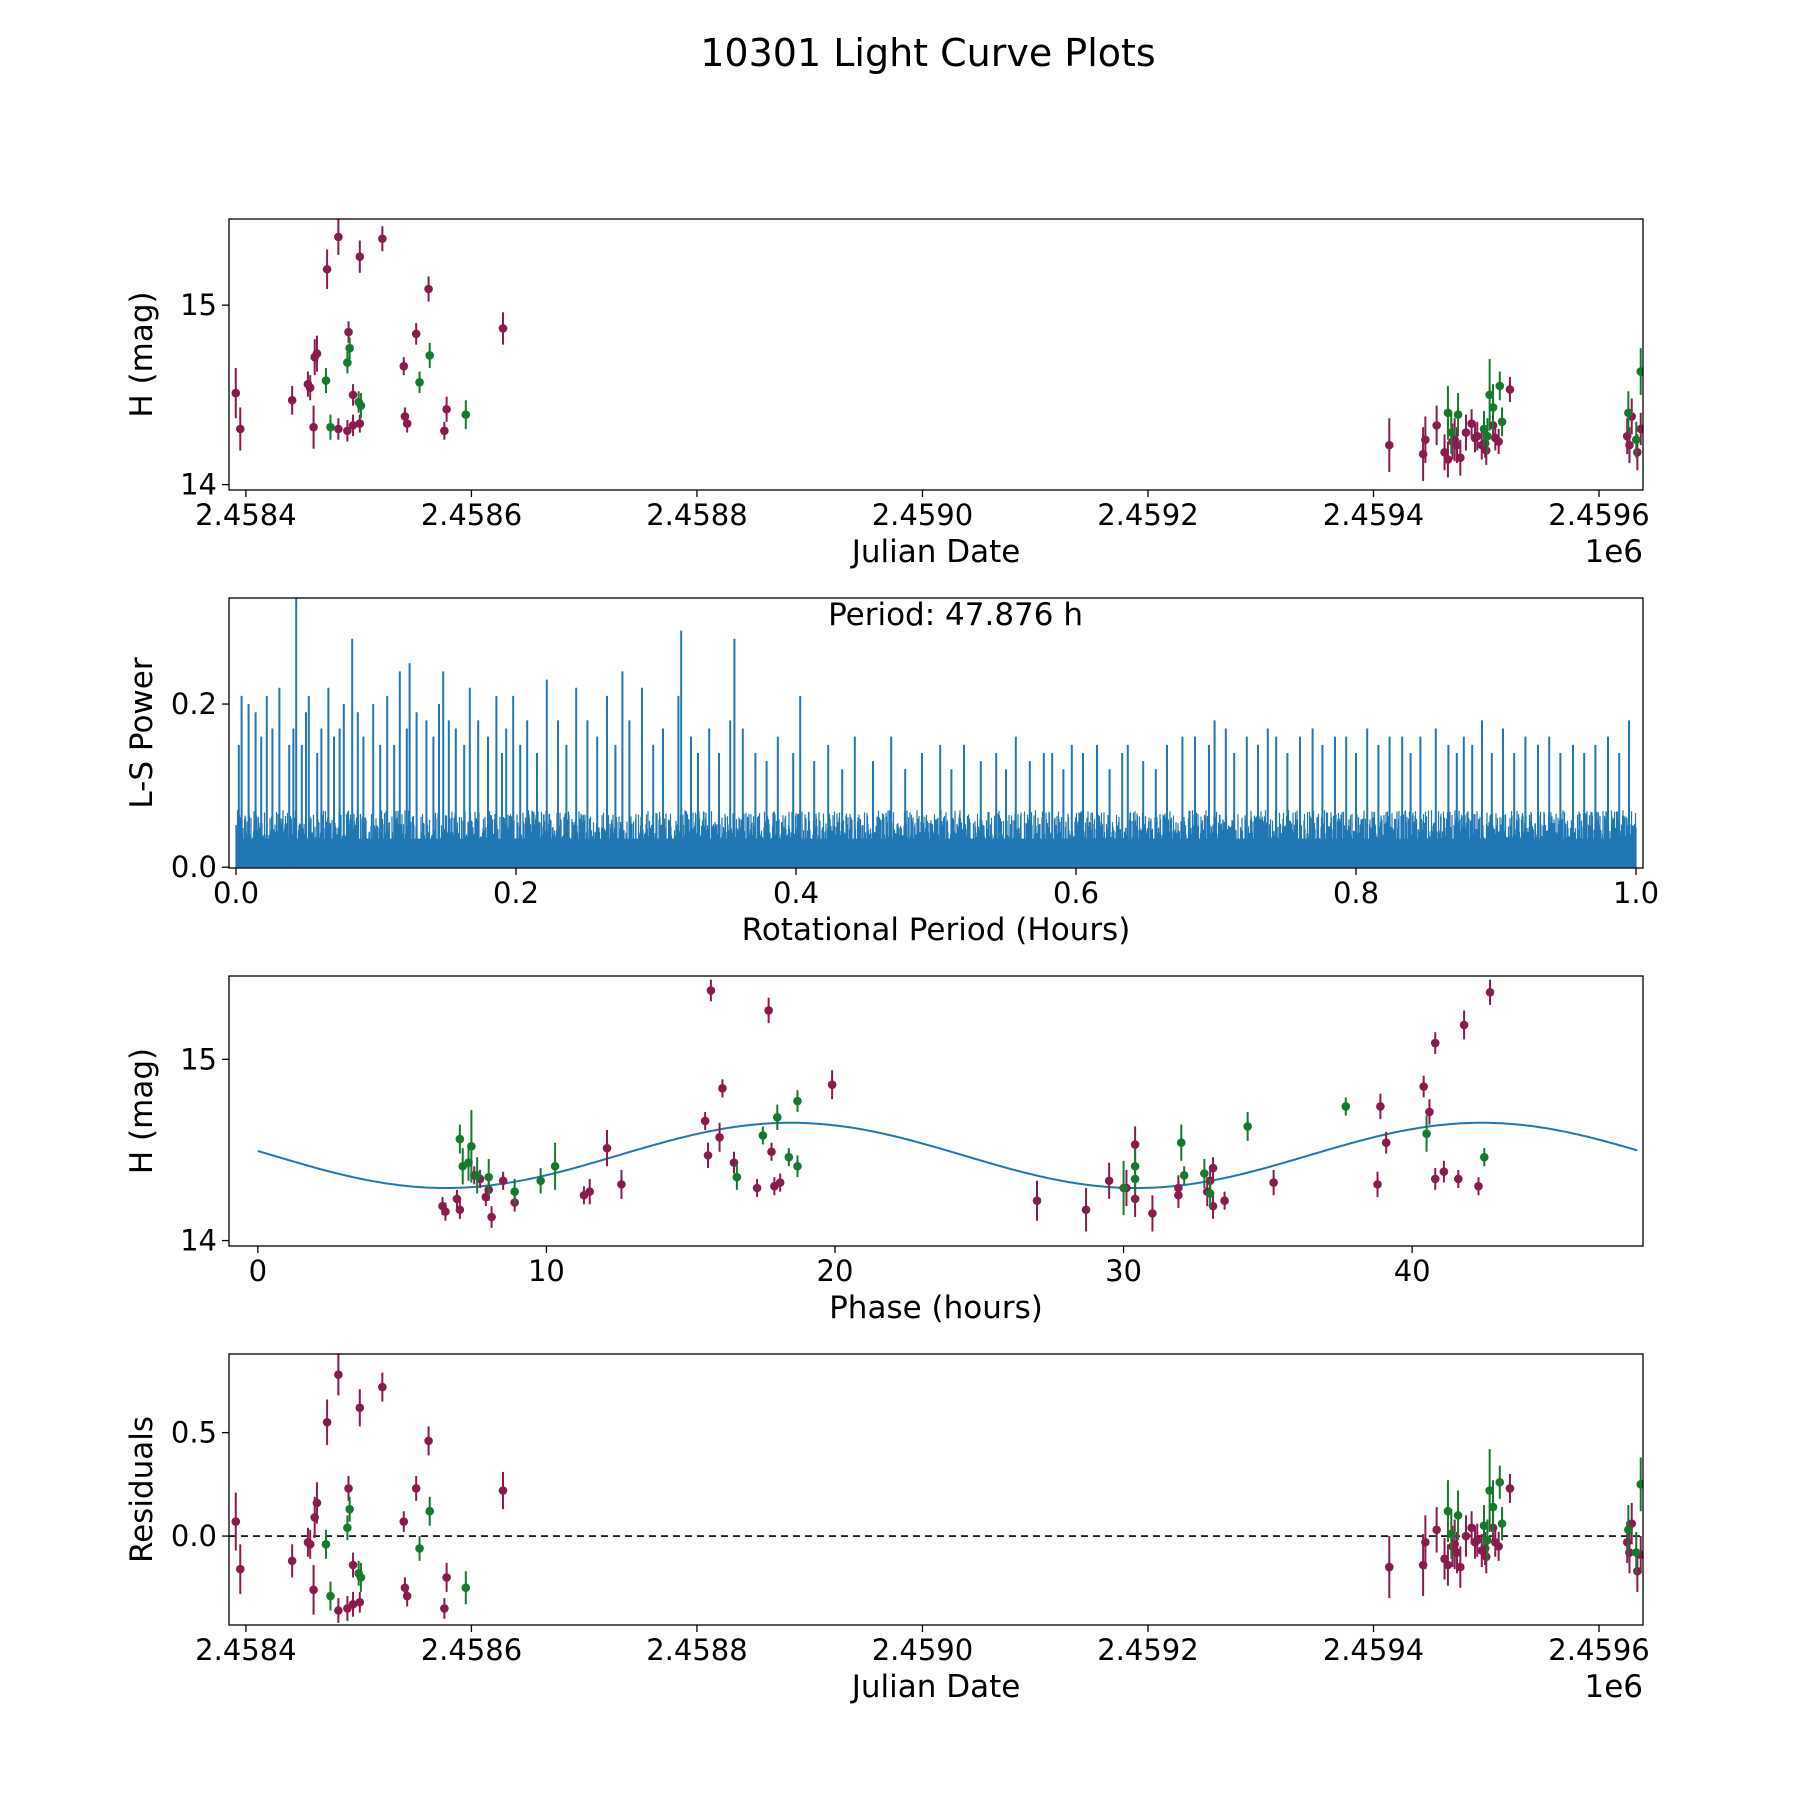  I want to click on x-axis-offset-label: 1e6, so click(1613, 1687).